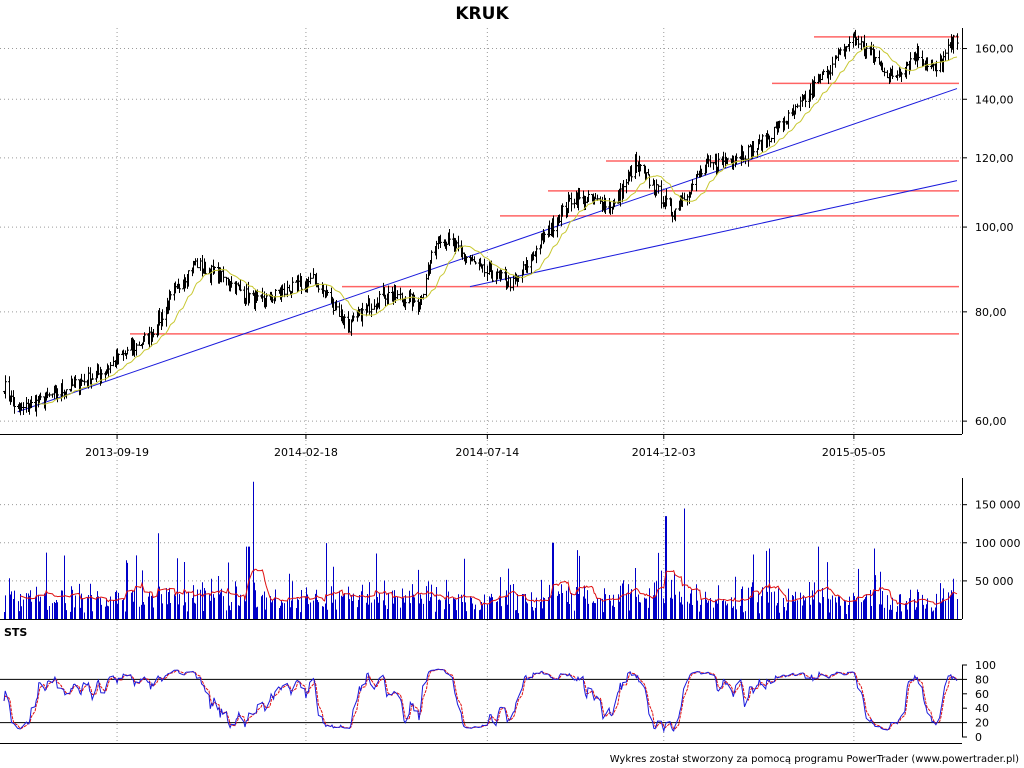 This screenshot has height=768, width=1024. Describe the element at coordinates (481, 701) in the screenshot. I see `stochastic-reference-lines` at that location.